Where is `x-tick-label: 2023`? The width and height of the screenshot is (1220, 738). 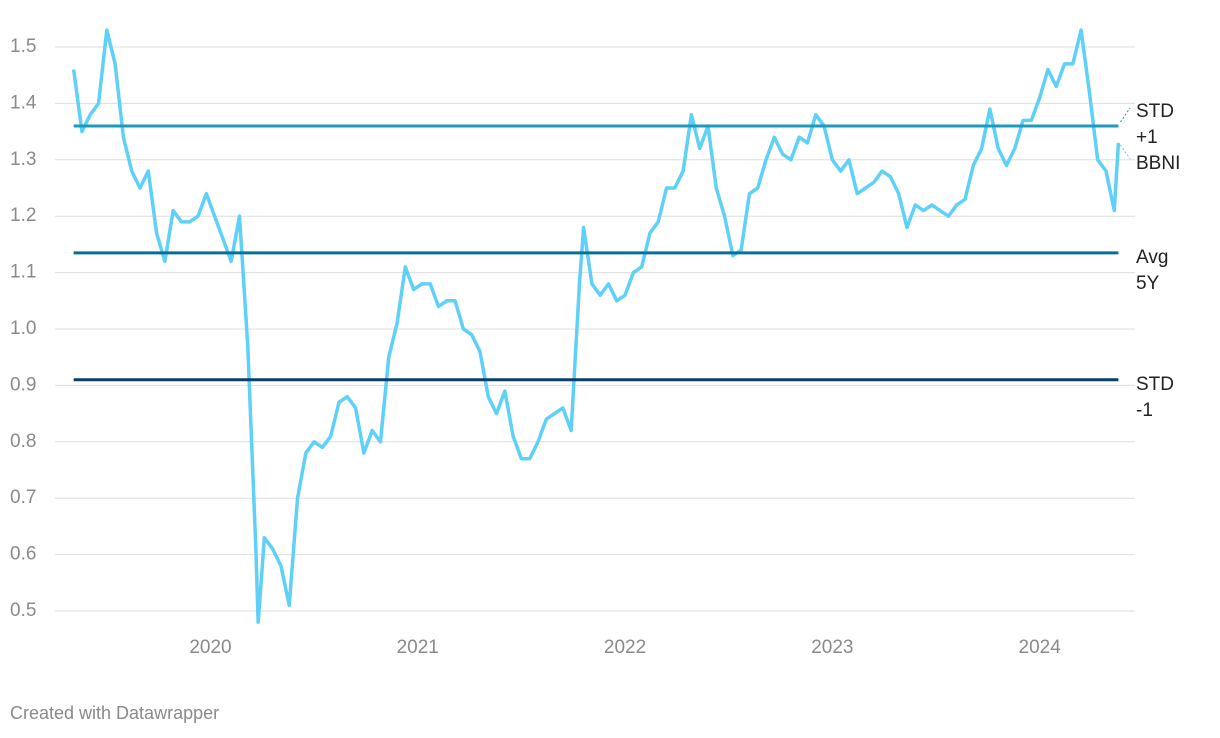
x-tick-label: 2023 is located at coordinates (832, 647).